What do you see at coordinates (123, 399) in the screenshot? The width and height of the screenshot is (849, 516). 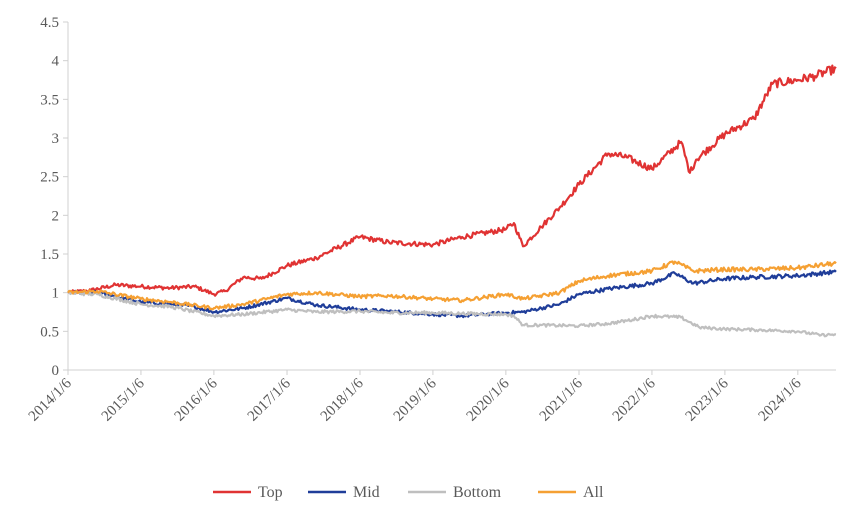 I see `x-tick-label: 2015/1/6` at bounding box center [123, 399].